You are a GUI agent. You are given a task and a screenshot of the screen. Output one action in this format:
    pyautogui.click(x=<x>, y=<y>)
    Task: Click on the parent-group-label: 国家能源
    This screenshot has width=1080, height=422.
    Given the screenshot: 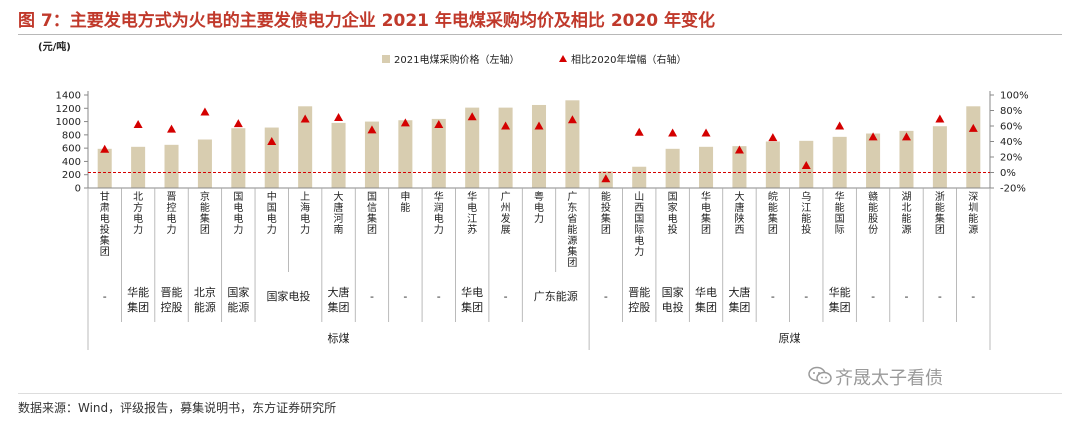 What is the action you would take?
    pyautogui.click(x=238, y=299)
    